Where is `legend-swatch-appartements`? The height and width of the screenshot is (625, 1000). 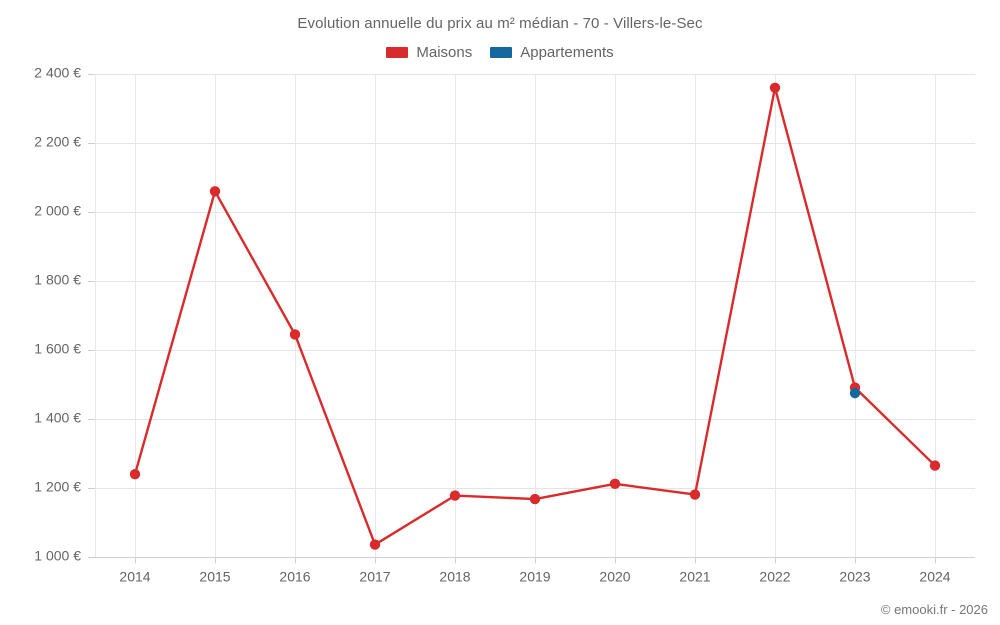
legend-swatch-appartements is located at coordinates (501, 52).